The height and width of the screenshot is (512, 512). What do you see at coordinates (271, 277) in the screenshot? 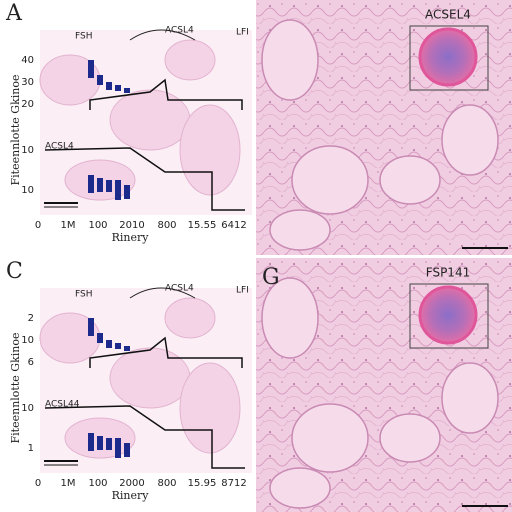
I see `panel-letter: G` at bounding box center [271, 277].